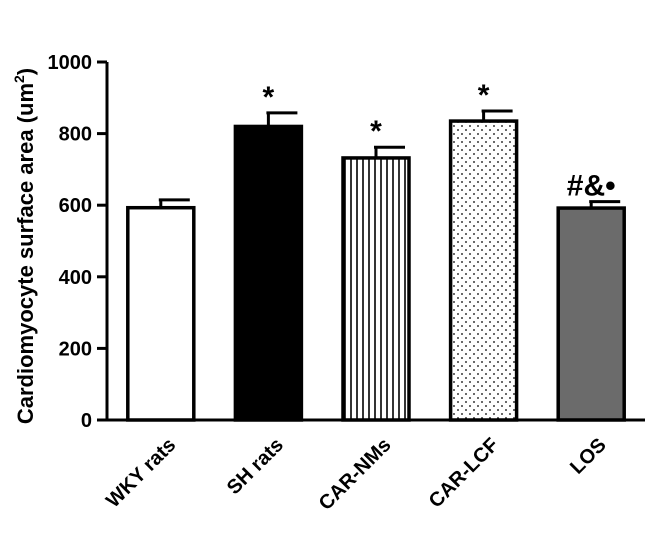 Image resolution: width=665 pixels, height=542 pixels. Describe the element at coordinates (255, 466) in the screenshot. I see `x-tick-label-sh-rats: SH rats` at that location.